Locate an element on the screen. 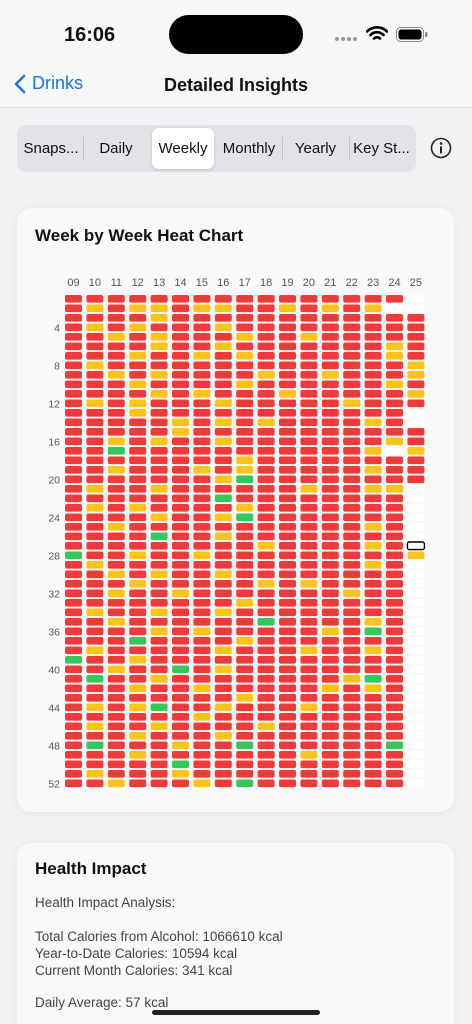 Image resolution: width=472 pixels, height=1024 pixels. tab-yearly: Yearly is located at coordinates (315, 148).